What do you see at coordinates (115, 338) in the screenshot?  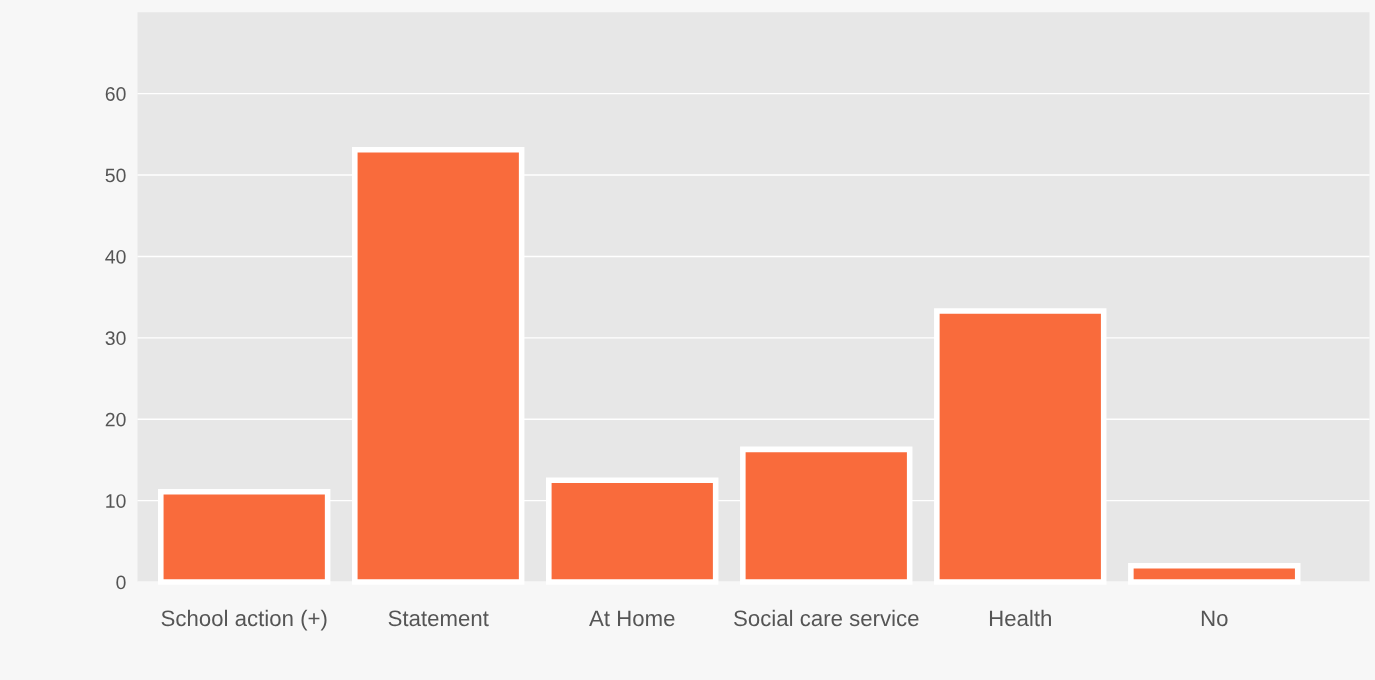 I see `y-tick-label: 30` at bounding box center [115, 338].